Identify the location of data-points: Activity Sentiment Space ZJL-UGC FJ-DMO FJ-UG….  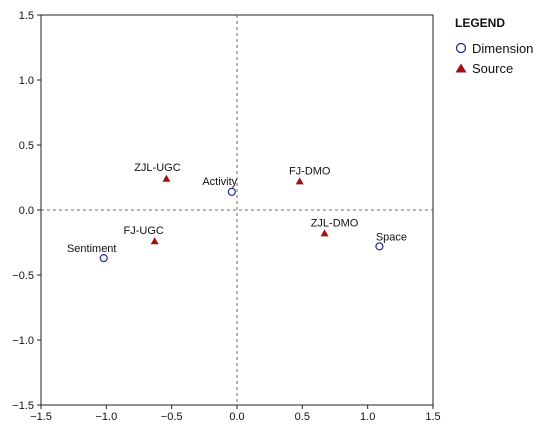
(237, 212).